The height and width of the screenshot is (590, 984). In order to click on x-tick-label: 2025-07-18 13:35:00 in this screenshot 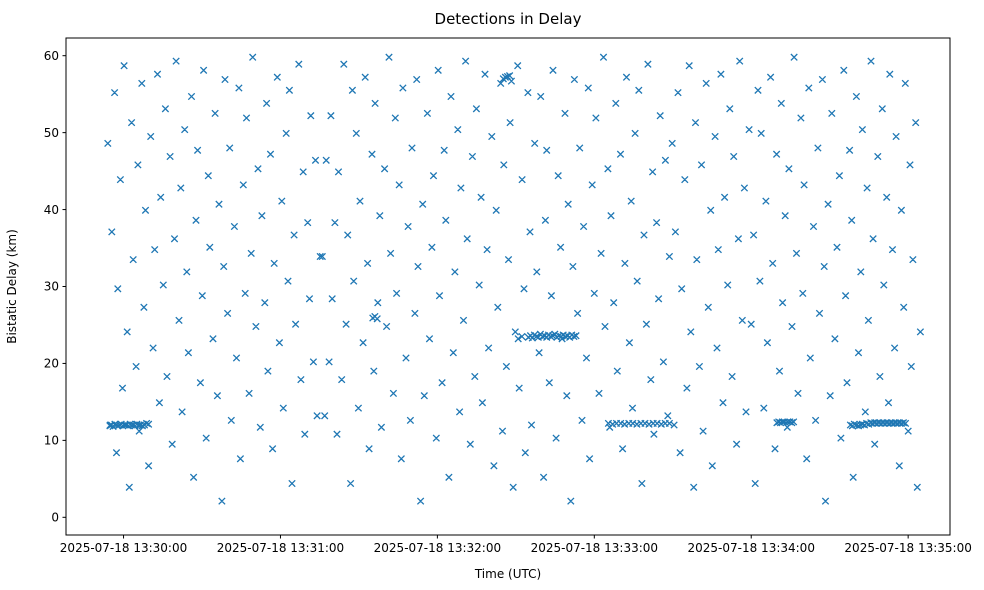, I will do `click(907, 548)`.